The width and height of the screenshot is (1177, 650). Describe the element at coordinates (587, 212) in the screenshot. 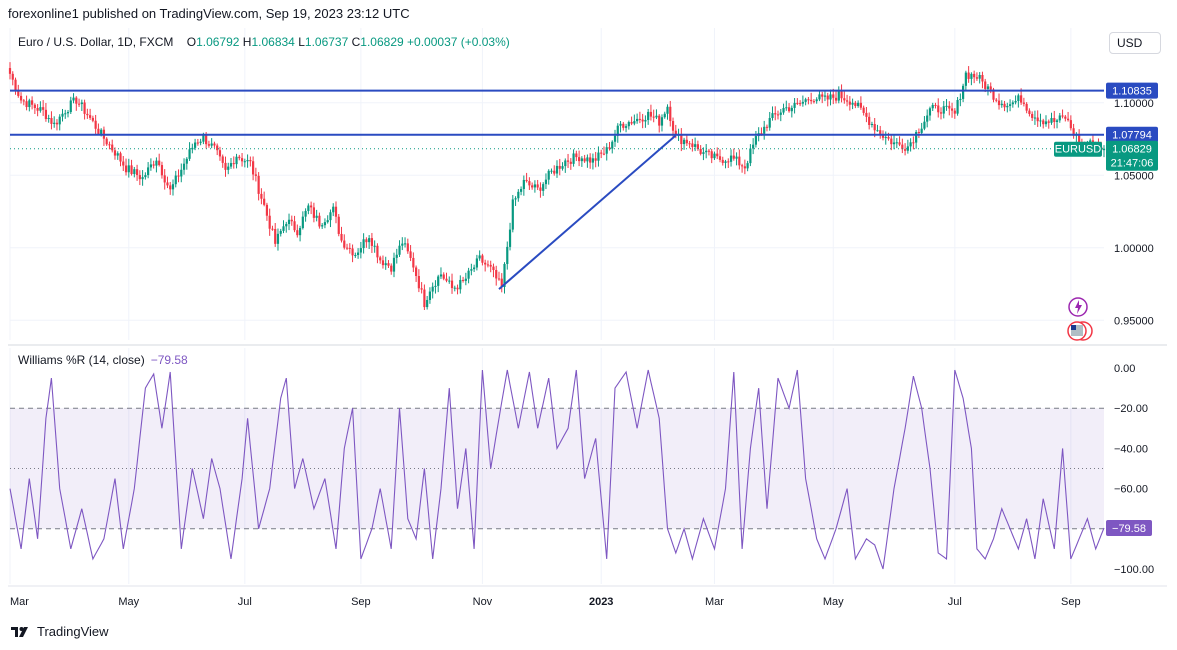

I see `trendline` at that location.